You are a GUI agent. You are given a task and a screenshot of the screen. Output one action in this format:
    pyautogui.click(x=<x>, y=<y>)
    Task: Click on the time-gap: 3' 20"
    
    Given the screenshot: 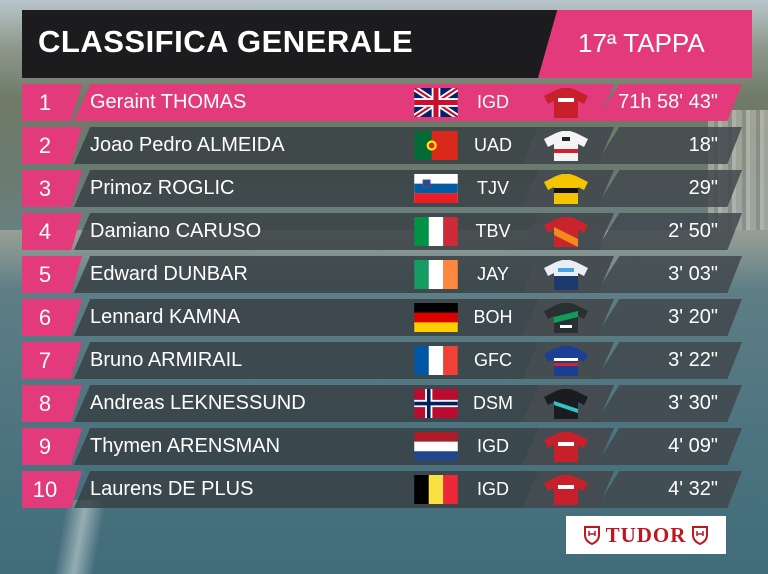 What is the action you would take?
    pyautogui.click(x=693, y=317)
    